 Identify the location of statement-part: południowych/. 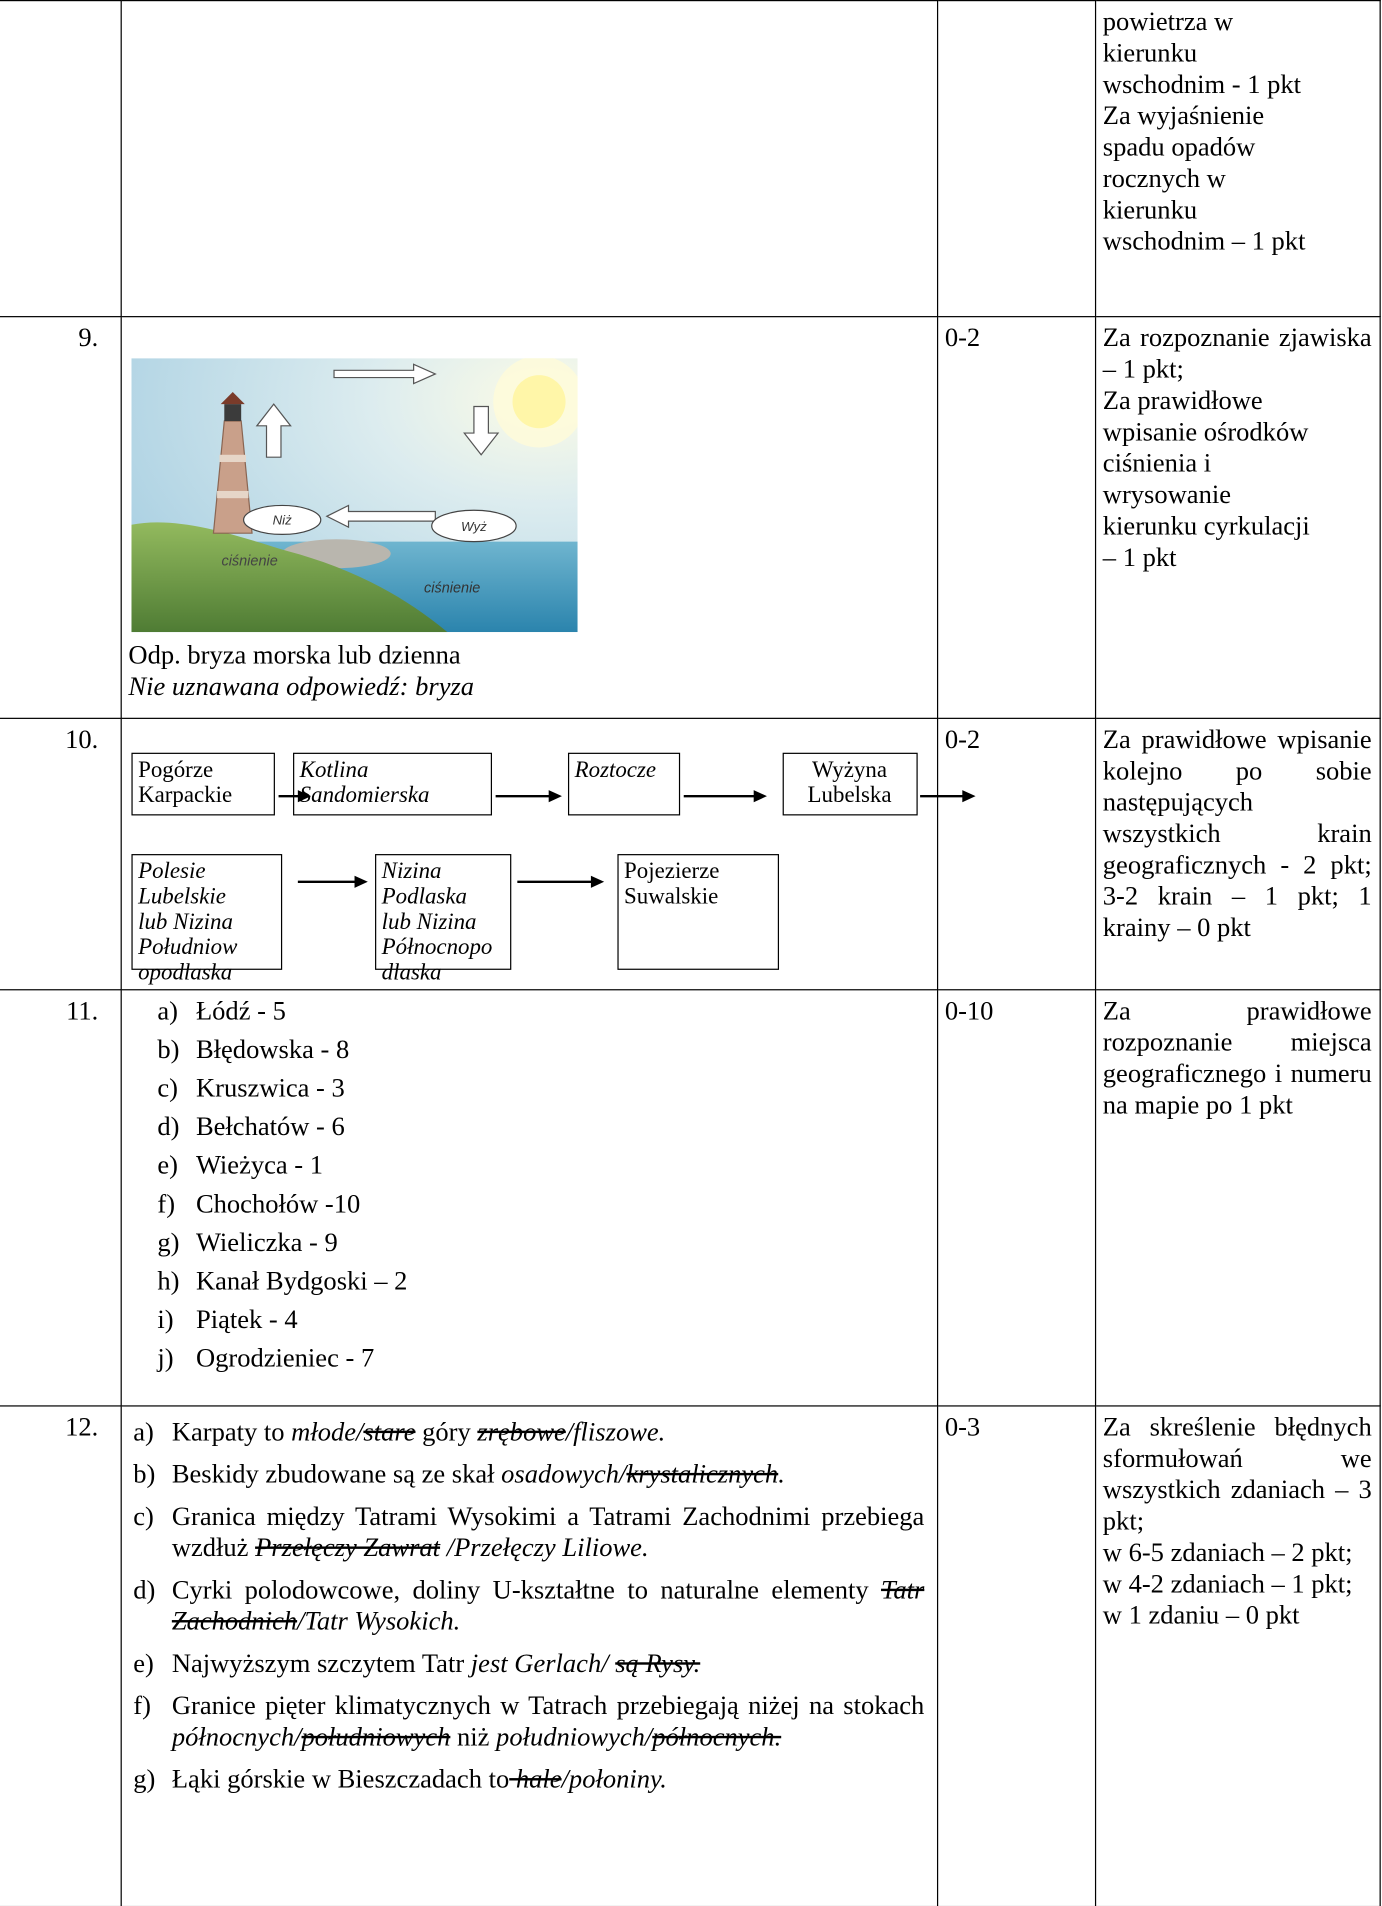
(574, 1736).